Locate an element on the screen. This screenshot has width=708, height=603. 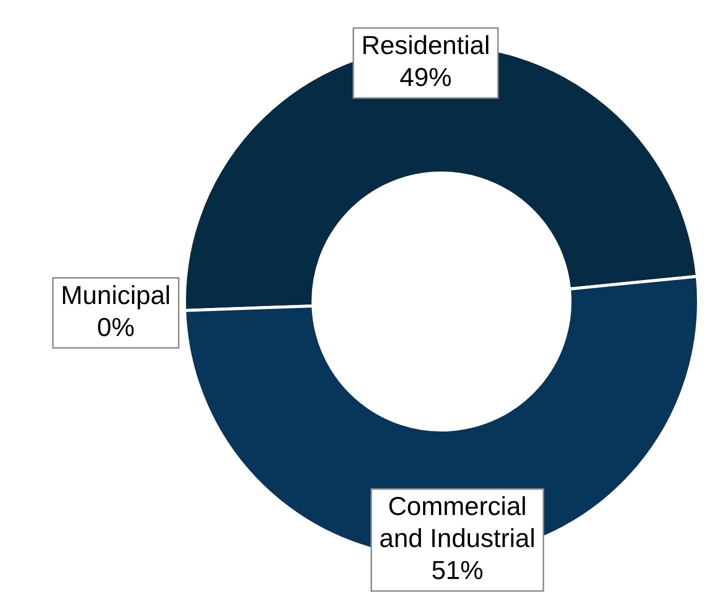
data-label: 51% is located at coordinates (457, 570).